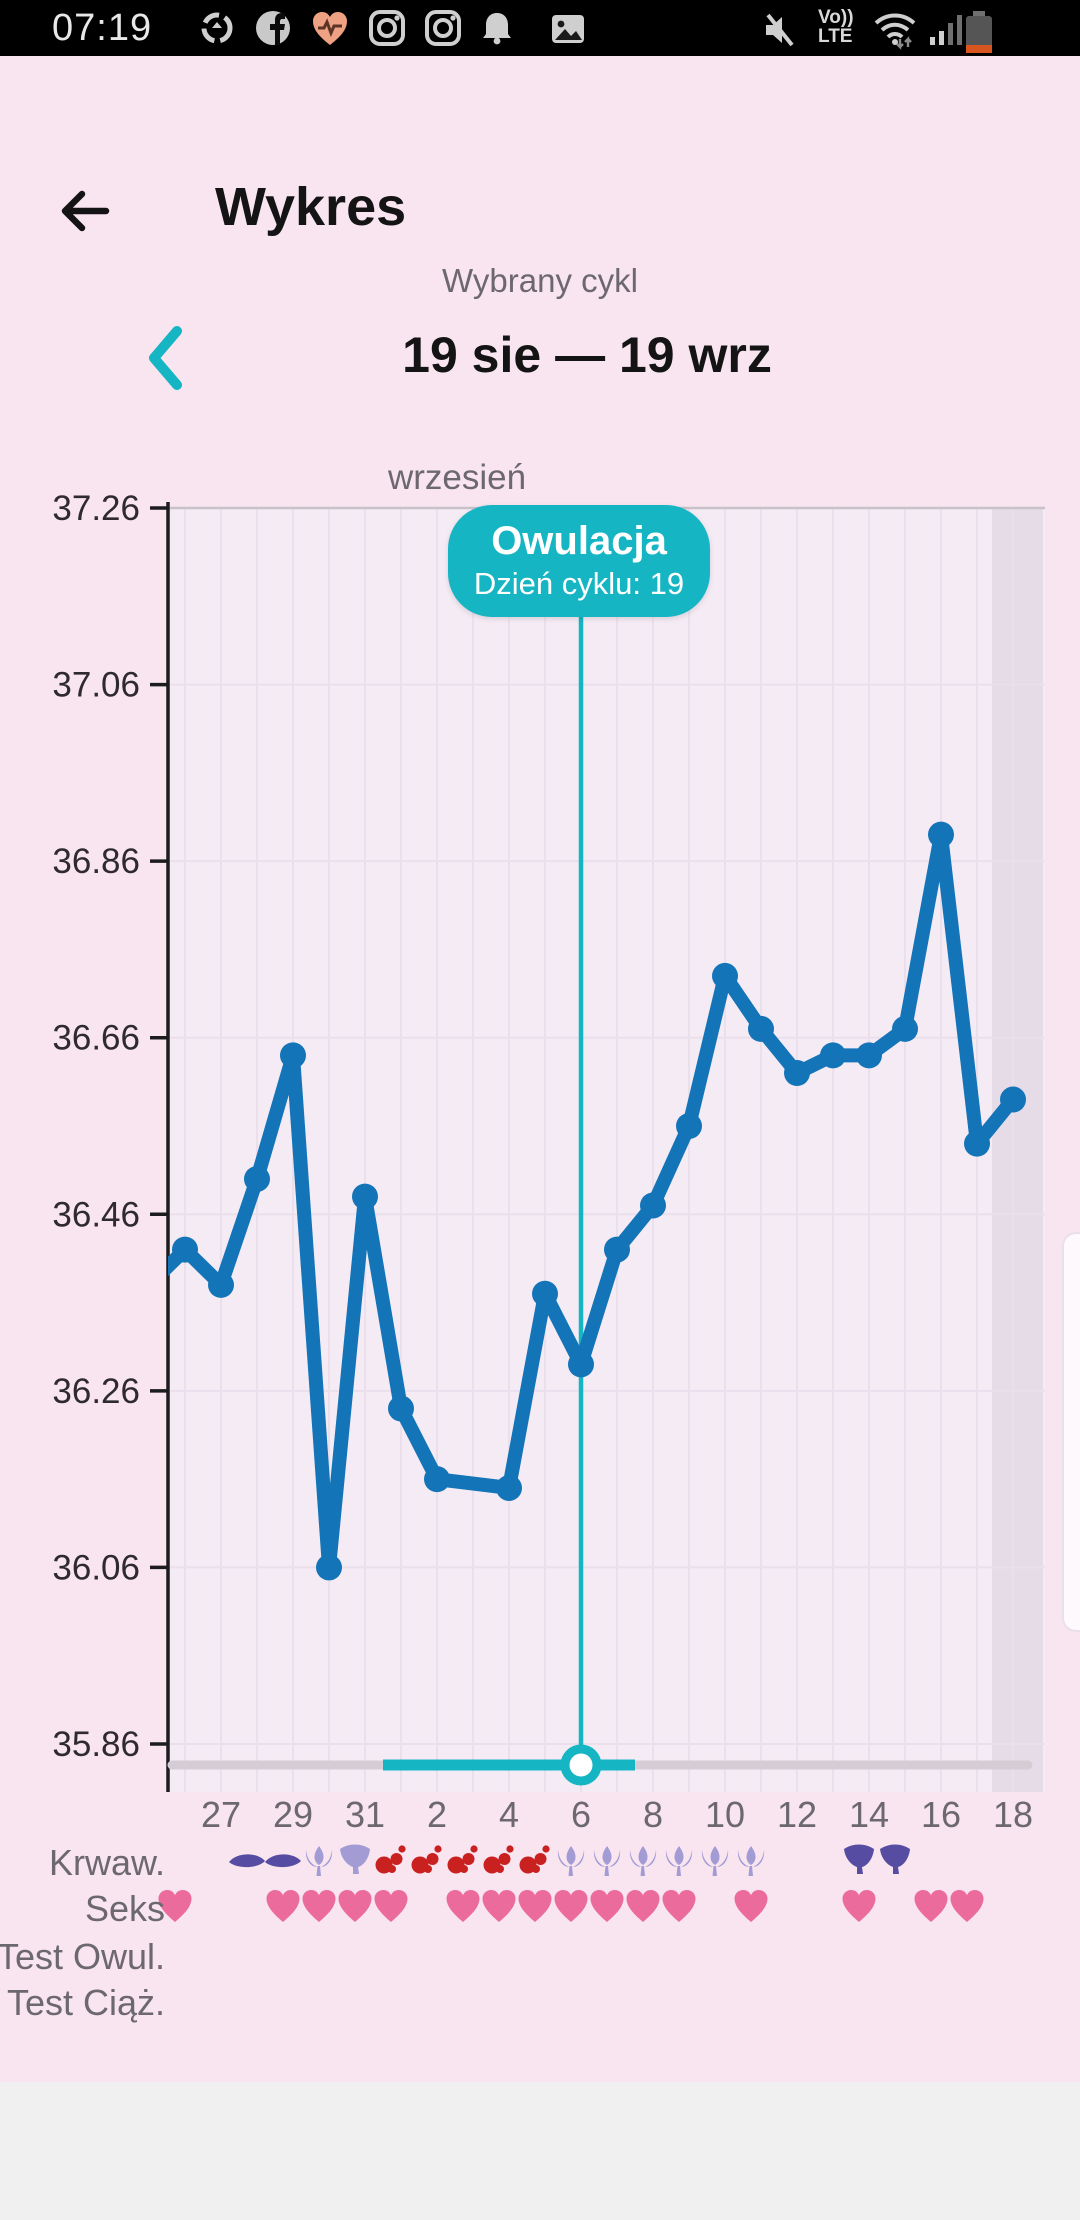  What do you see at coordinates (941, 1814) in the screenshot?
I see `x-tick-label: 16` at bounding box center [941, 1814].